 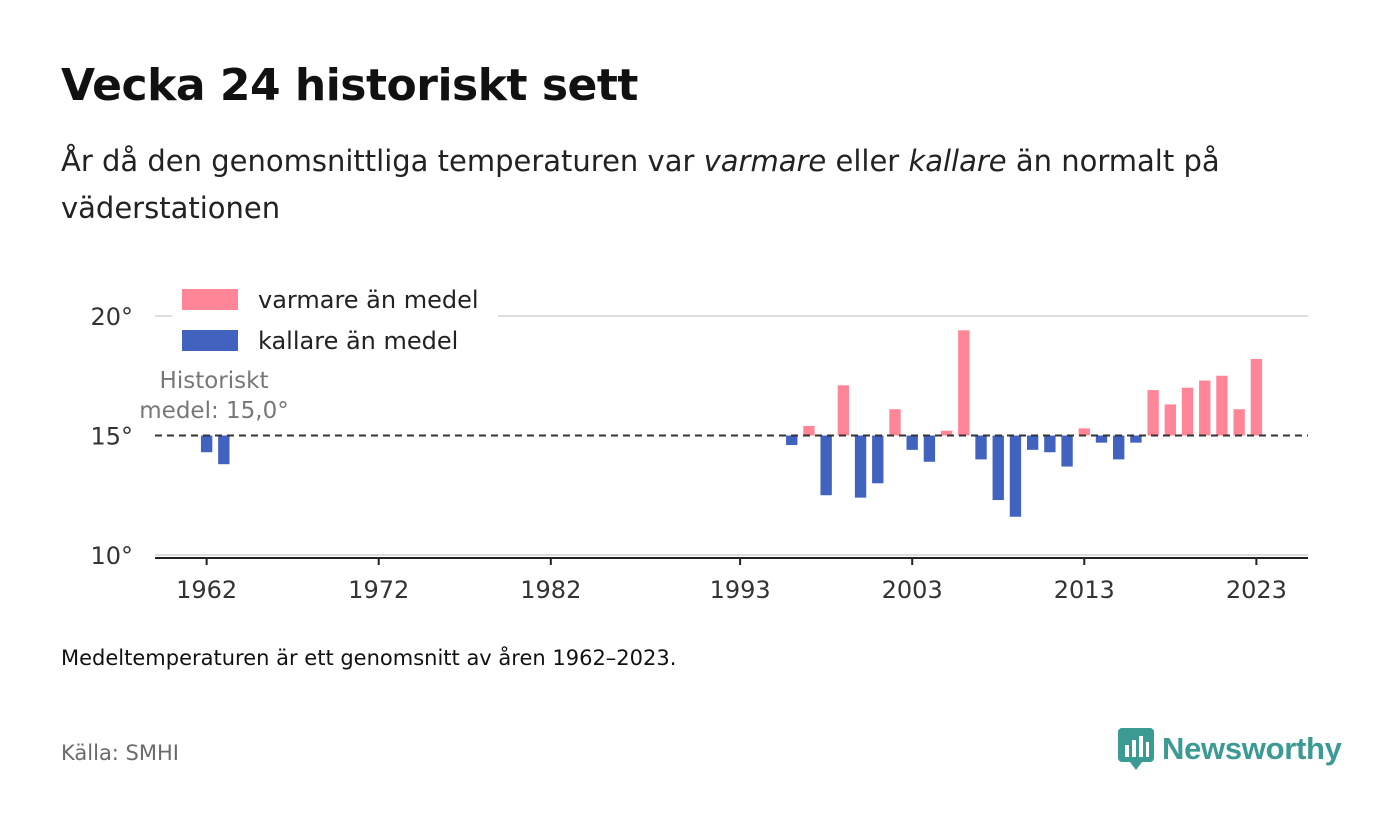 What do you see at coordinates (368, 300) in the screenshot?
I see `legend-label-warmer: varmare än medel` at bounding box center [368, 300].